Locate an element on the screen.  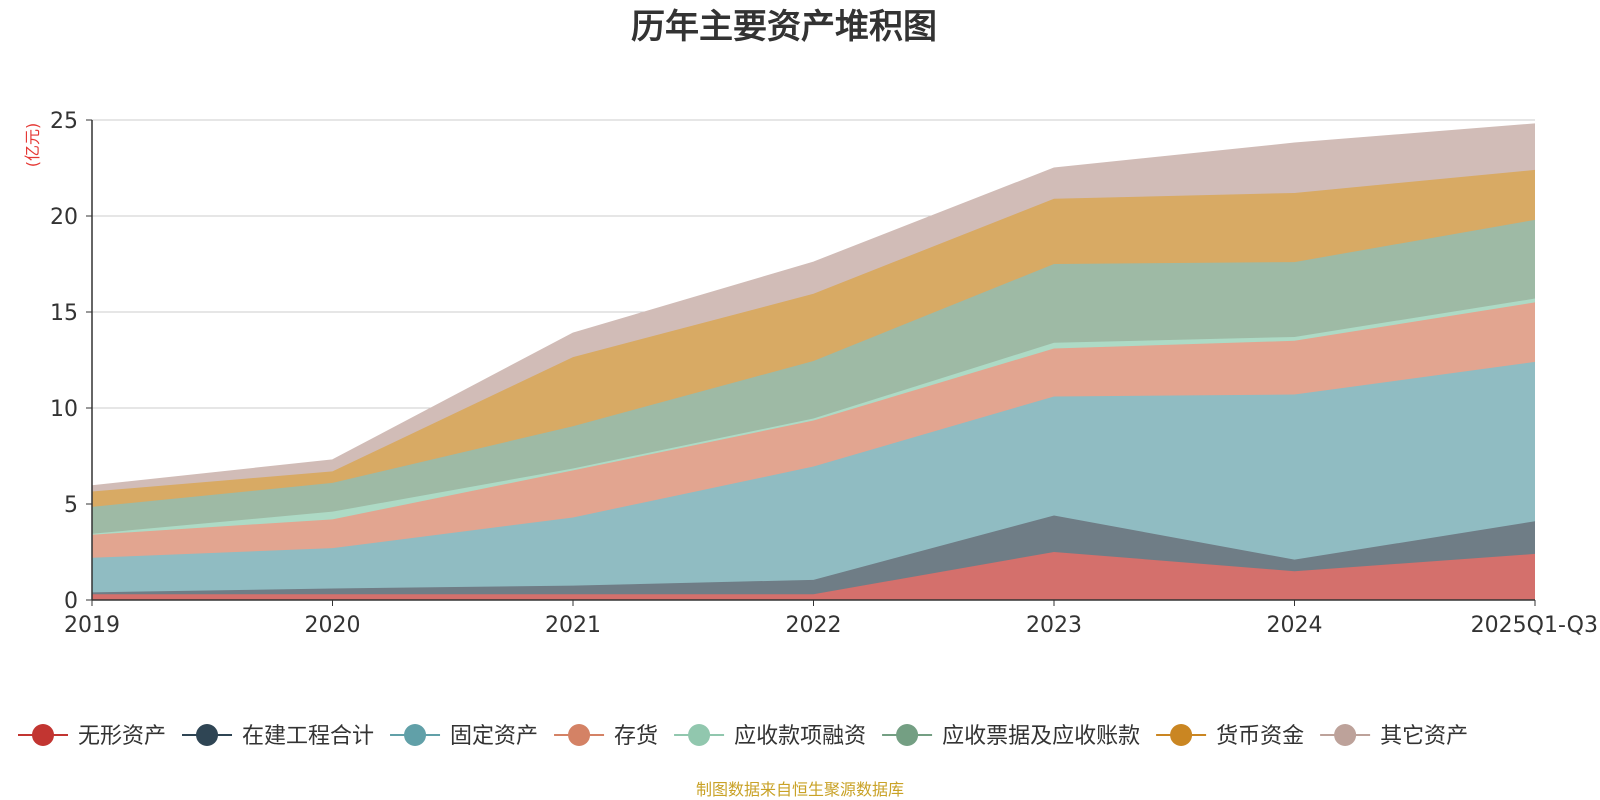
legend-item-6: 货币资金 is located at coordinates (1230, 736).